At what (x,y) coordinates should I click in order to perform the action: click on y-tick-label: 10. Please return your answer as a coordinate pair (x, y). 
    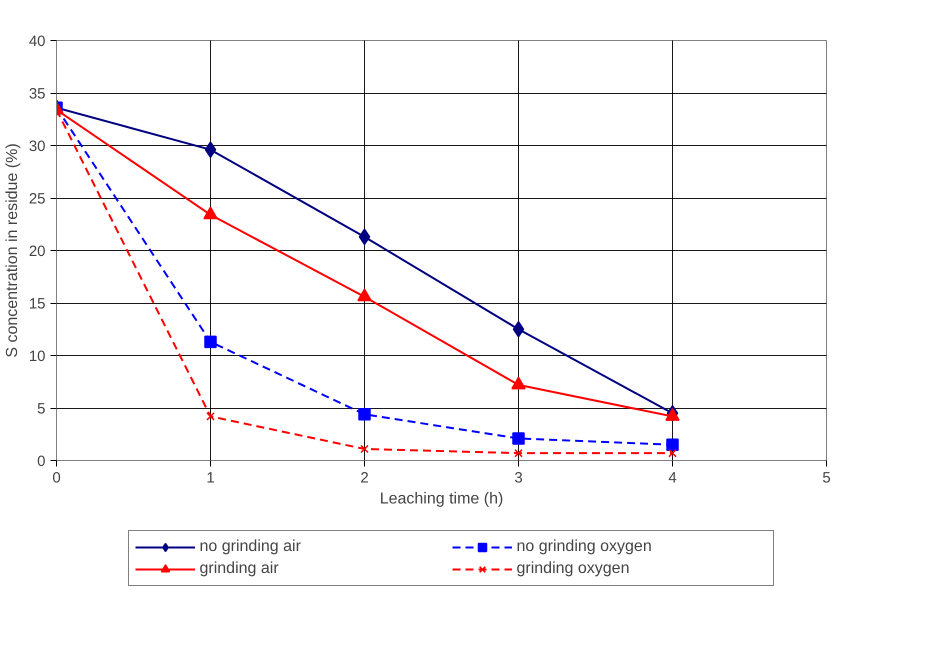
    Looking at the image, I should click on (37, 356).